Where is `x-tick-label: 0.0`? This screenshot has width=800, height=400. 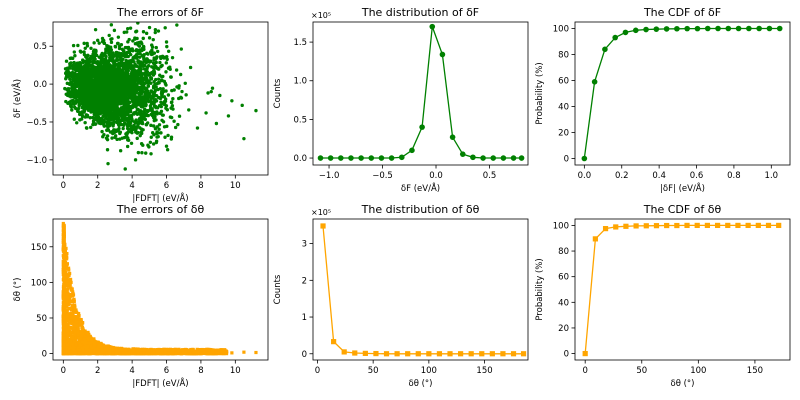 x-tick-label: 0.0 is located at coordinates (585, 176).